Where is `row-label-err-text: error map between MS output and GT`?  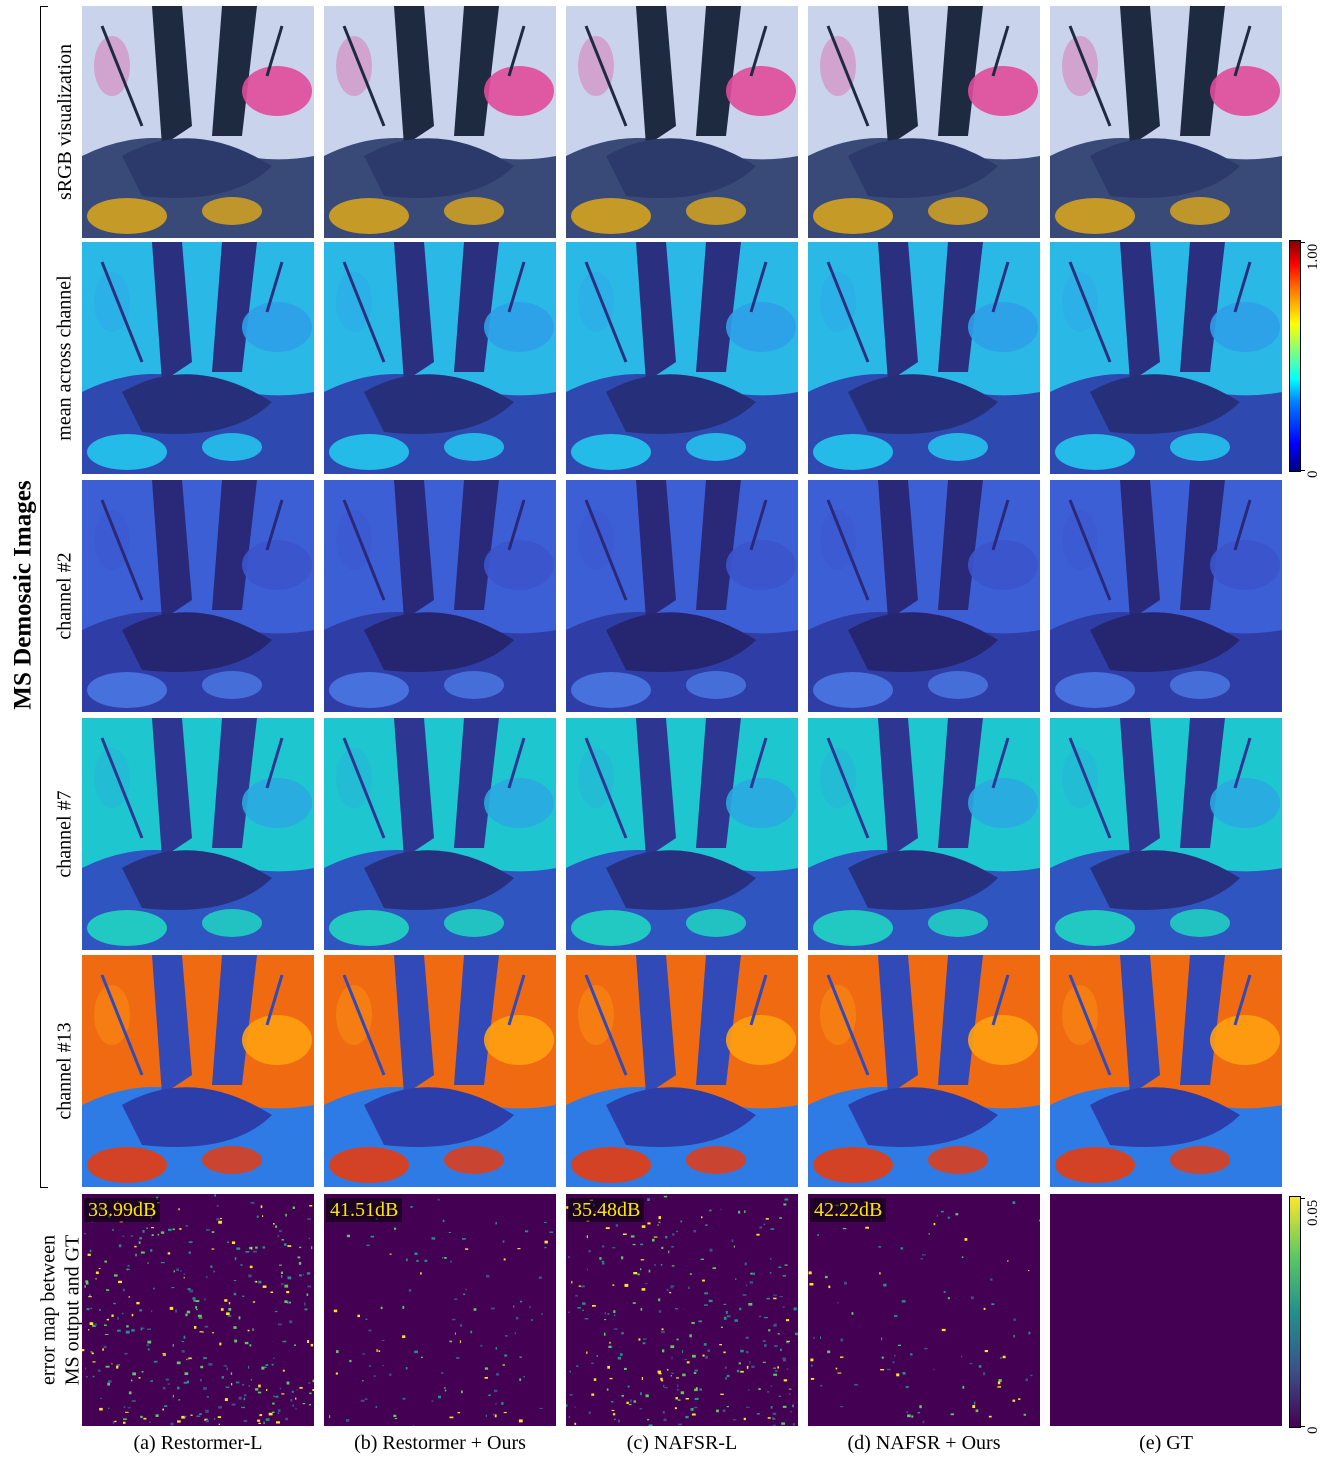 row-label-err-text: error map between MS output and GT is located at coordinates (60, 1310).